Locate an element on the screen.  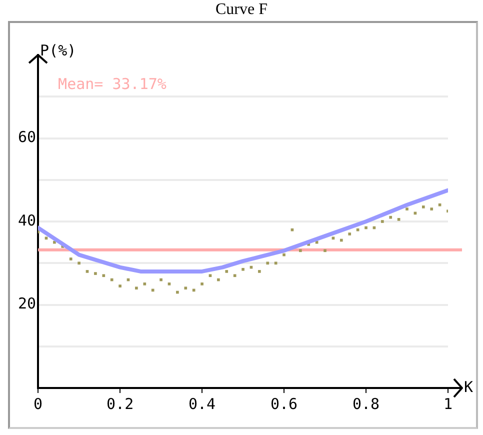
y-axis-title: P(%) is located at coordinates (58, 50).